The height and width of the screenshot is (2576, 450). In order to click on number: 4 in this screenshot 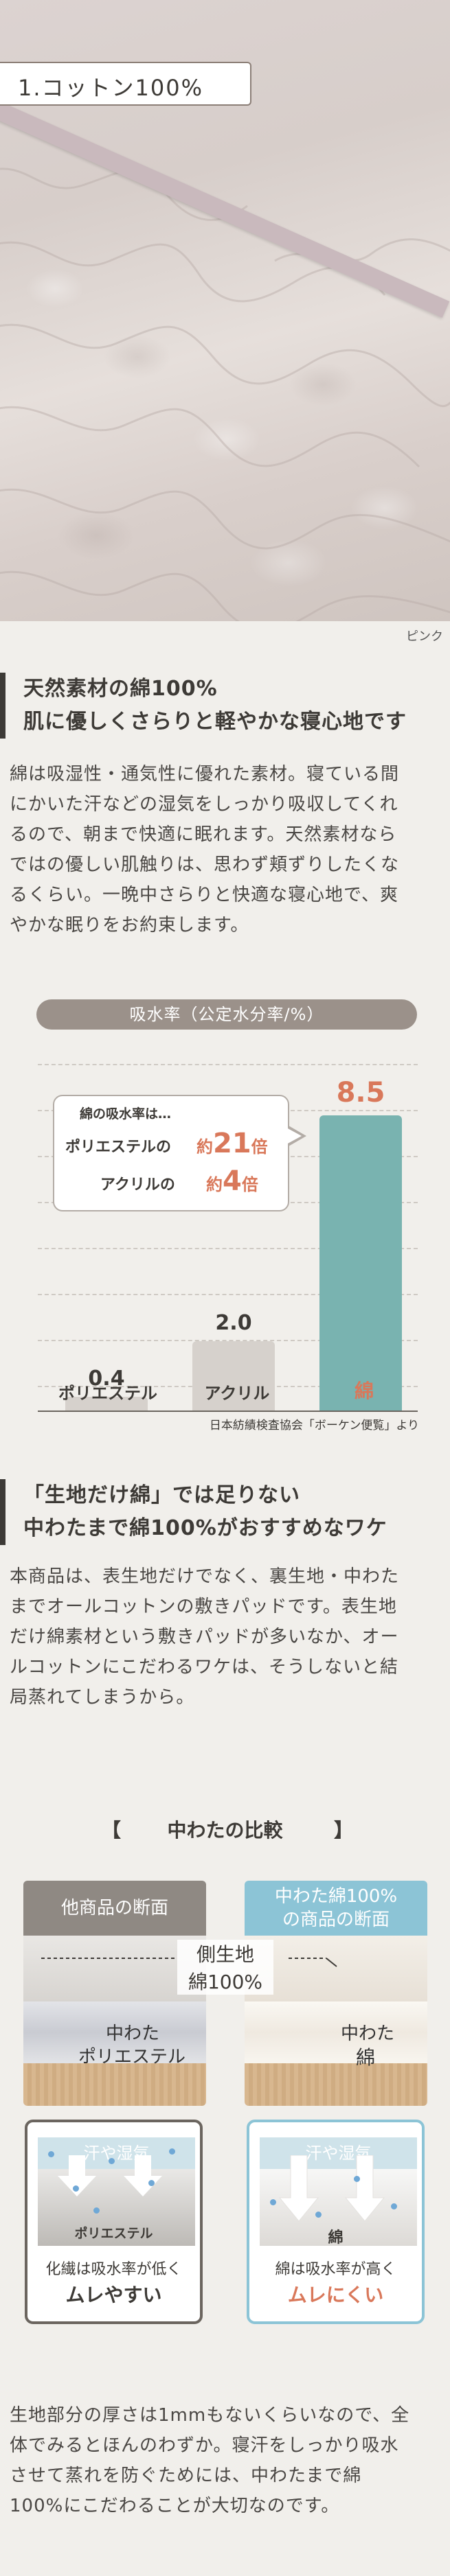, I will do `click(232, 1181)`.